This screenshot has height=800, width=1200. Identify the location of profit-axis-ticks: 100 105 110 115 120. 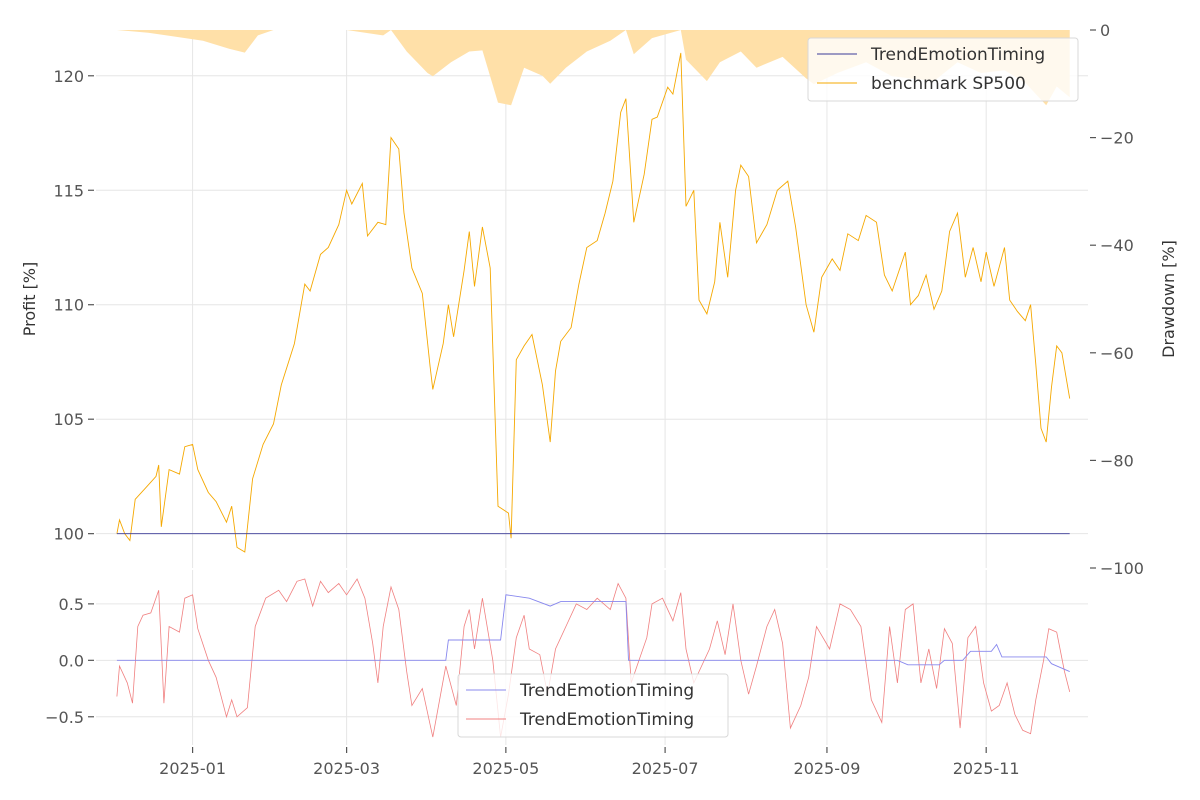
(73, 305).